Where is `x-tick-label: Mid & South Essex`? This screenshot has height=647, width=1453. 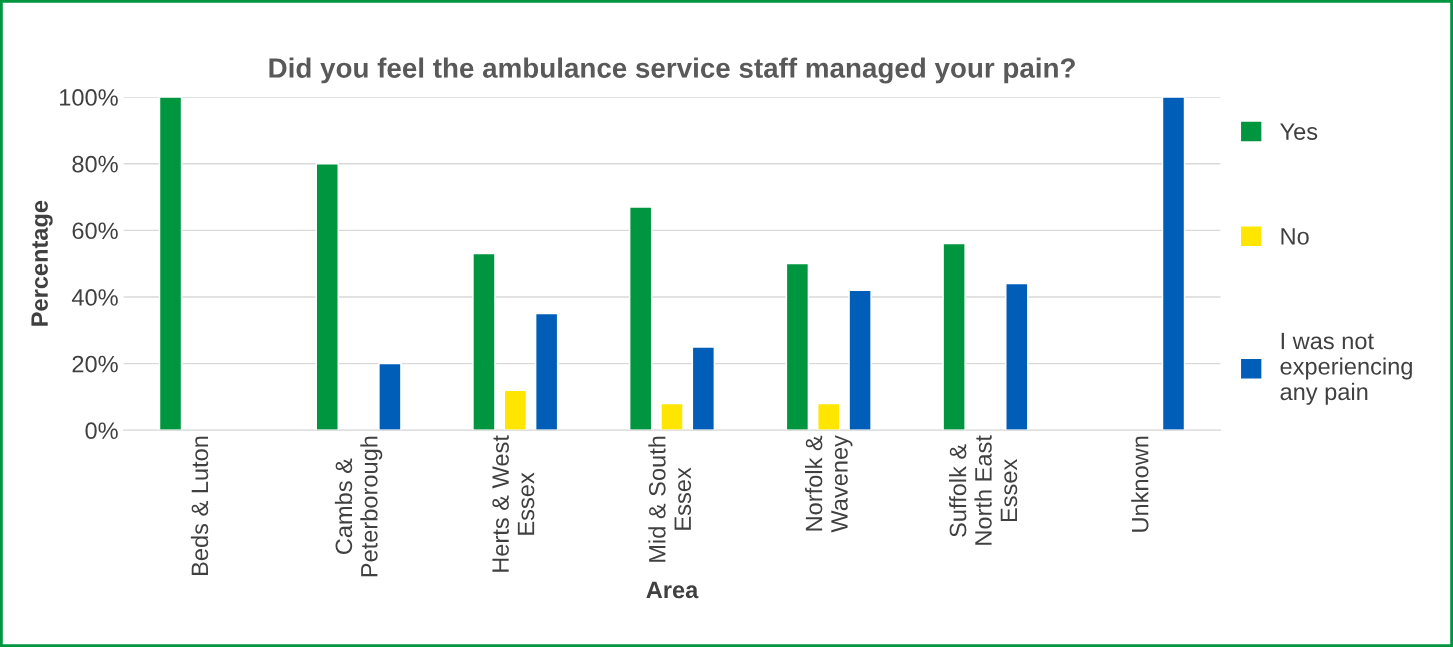
x-tick-label: Mid & South Essex is located at coordinates (670, 499).